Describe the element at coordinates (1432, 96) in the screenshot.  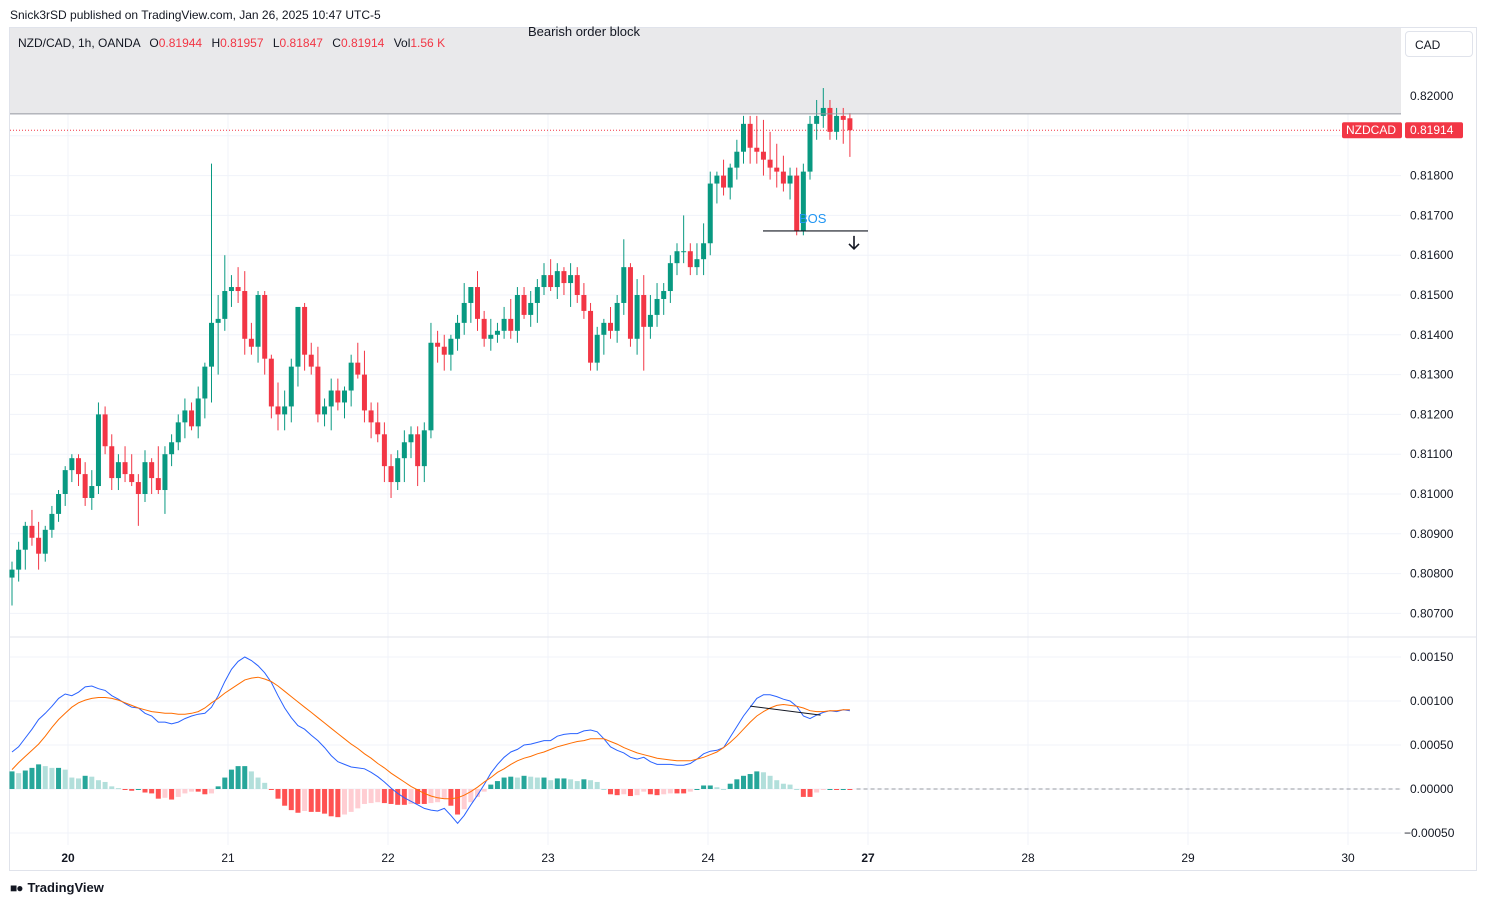
I see `price-tick-label: 0.82000` at that location.